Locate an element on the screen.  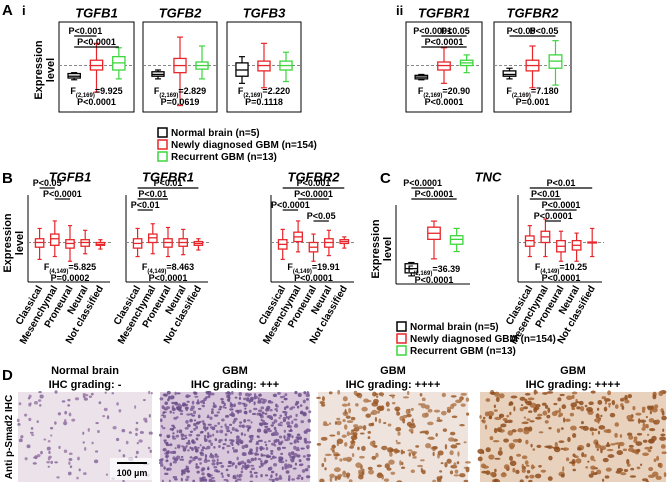
stat-df: (2,169) is located at coordinates (521, 96).